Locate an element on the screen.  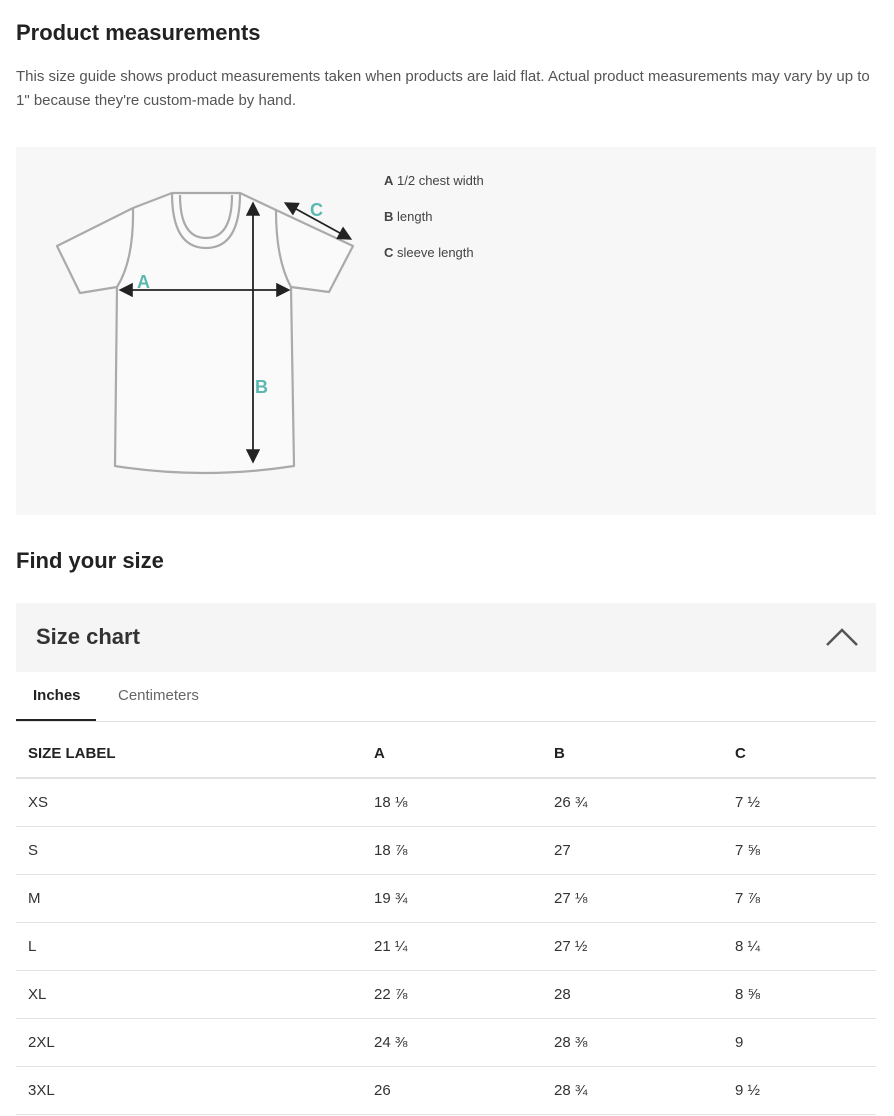
cell-c: 9 is located at coordinates (799, 1042).